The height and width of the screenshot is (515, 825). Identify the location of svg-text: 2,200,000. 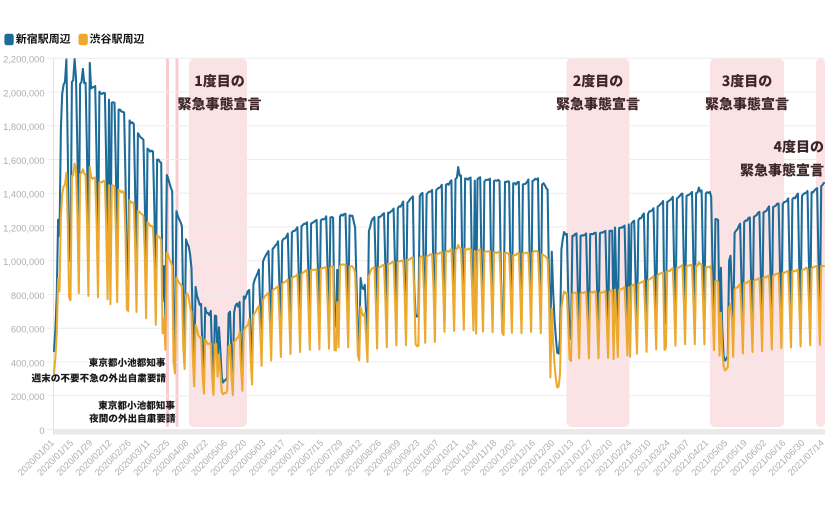
(23, 60).